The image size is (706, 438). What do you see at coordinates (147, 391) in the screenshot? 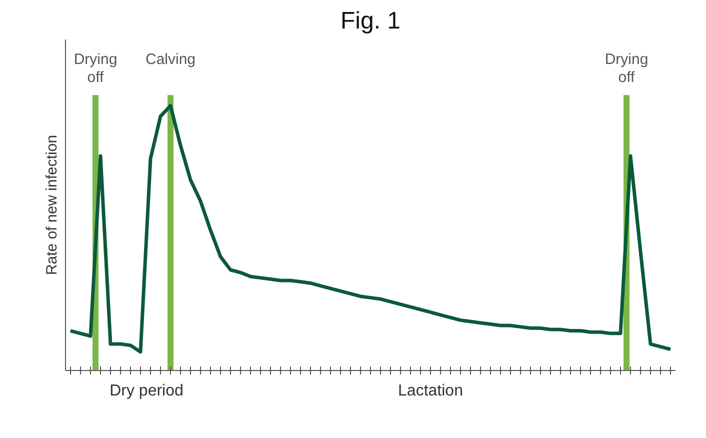
I see `text: Dry period` at bounding box center [147, 391].